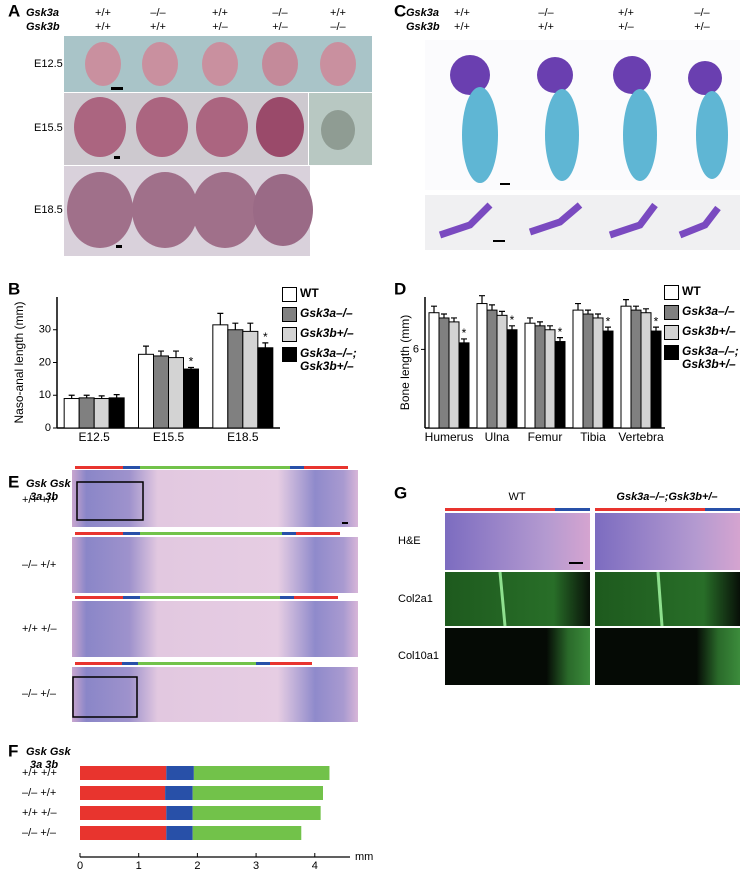 The width and height of the screenshot is (740, 872). Describe the element at coordinates (14, 288) in the screenshot. I see `label: B` at that location.